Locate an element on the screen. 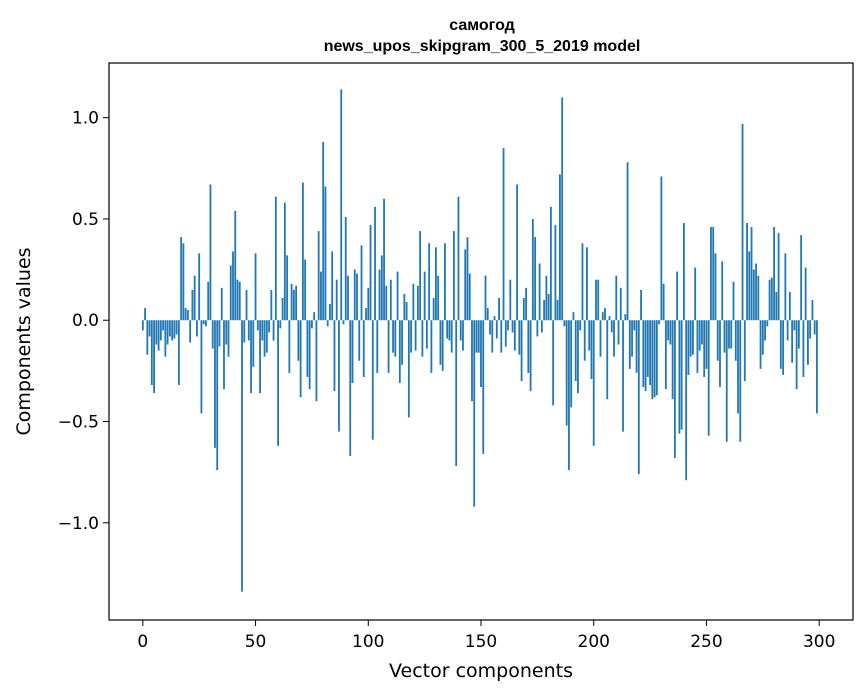 Image resolution: width=867 pixels, height=696 pixels. y-tick-label: 1.0 is located at coordinates (85, 119).